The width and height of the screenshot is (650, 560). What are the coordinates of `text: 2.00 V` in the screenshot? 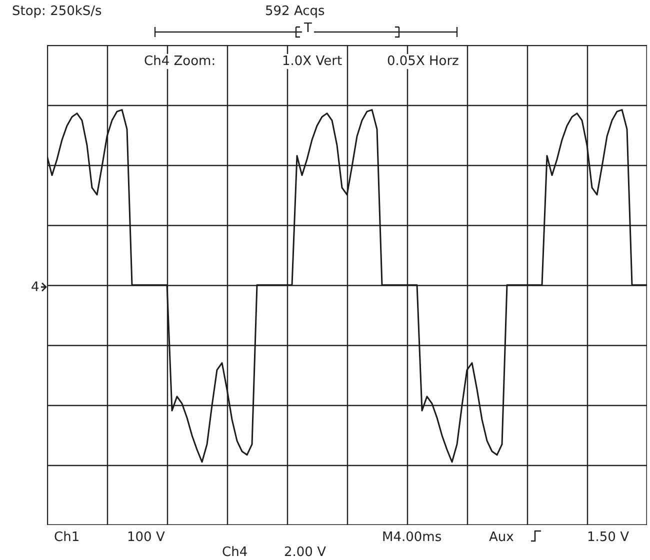 It's located at (305, 552).